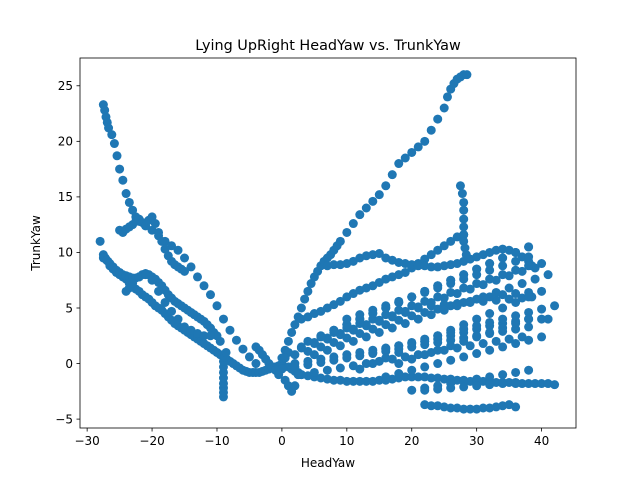  What do you see at coordinates (311, 438) in the screenshot?
I see `x-axis: −30 −20 −10 0 10 20 30 40` at bounding box center [311, 438].